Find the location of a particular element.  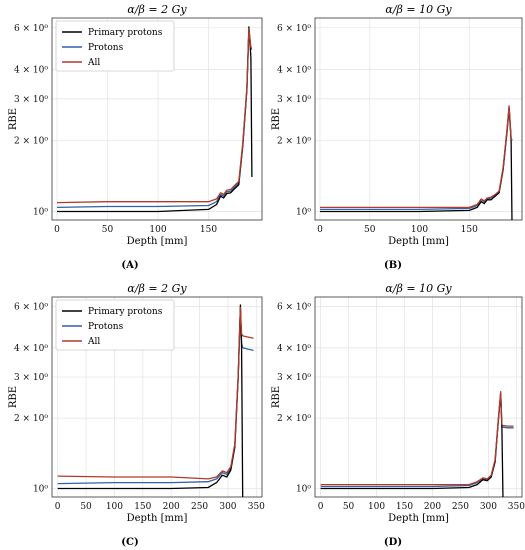

panel-caption: (C) is located at coordinates (129, 542).